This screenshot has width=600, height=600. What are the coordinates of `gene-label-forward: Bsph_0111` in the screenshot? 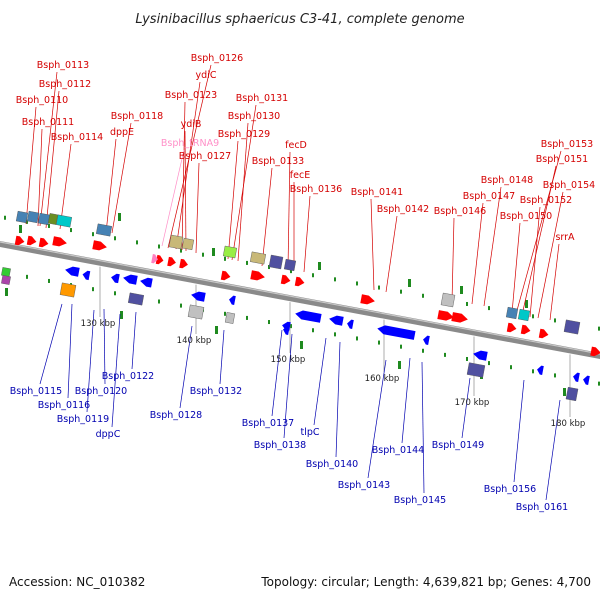 It's located at (48, 122).